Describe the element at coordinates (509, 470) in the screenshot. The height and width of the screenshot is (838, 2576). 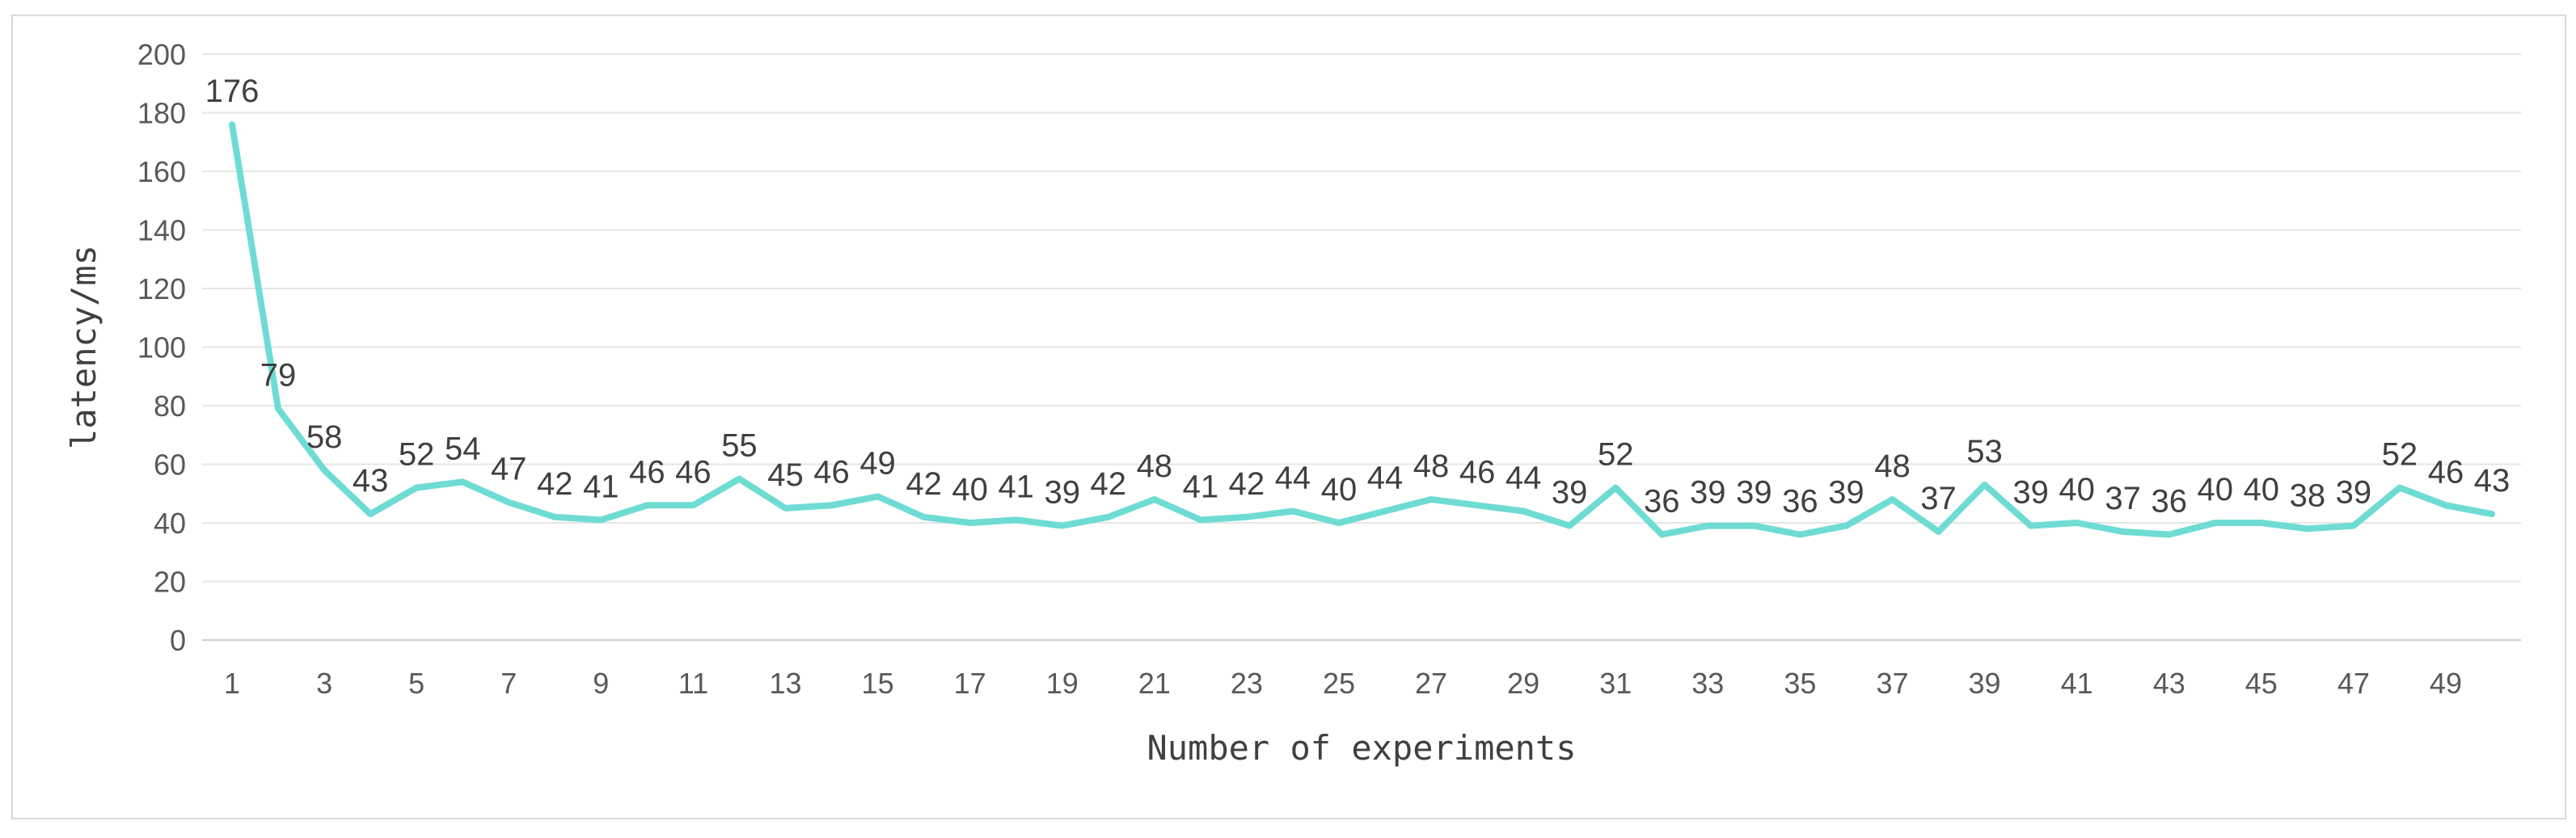
I see `data-label: 47` at that location.